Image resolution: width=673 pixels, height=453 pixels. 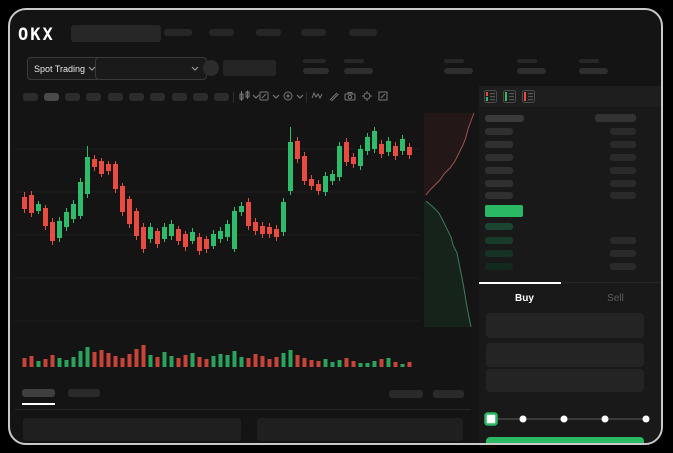 I want to click on pair-dropdown, so click(x=151, y=68).